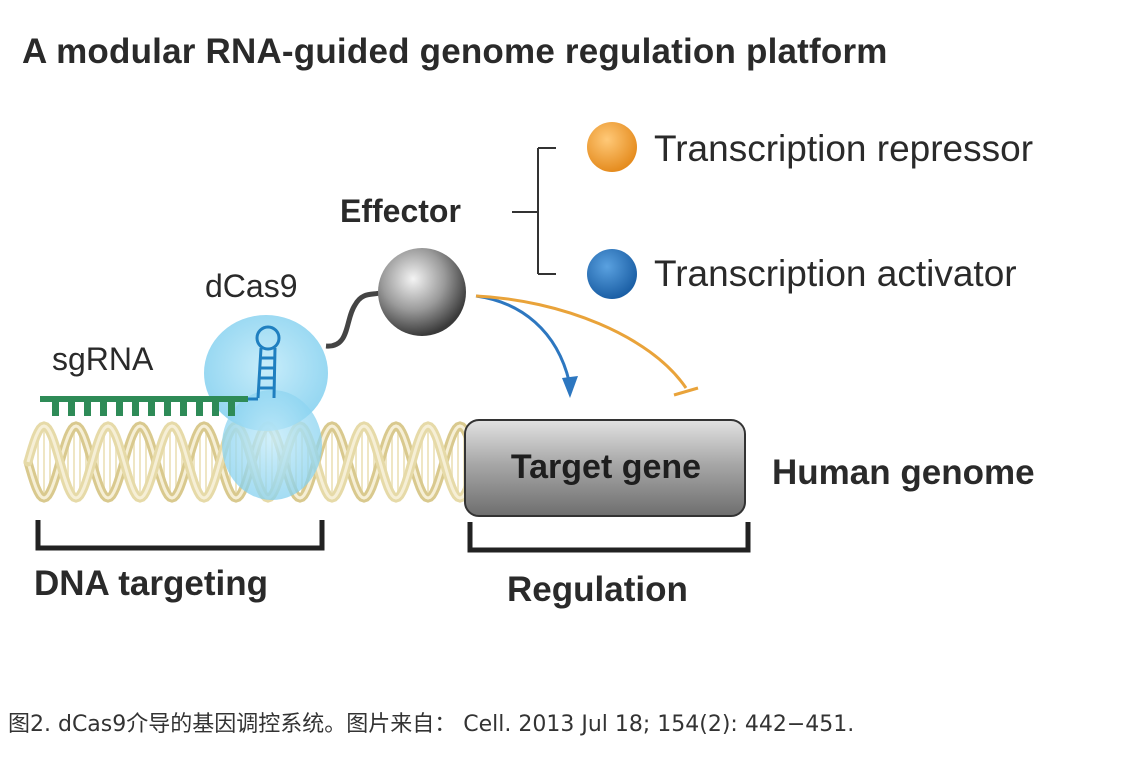  What do you see at coordinates (251, 286) in the screenshot?
I see `dcas9-label: dCas9` at bounding box center [251, 286].